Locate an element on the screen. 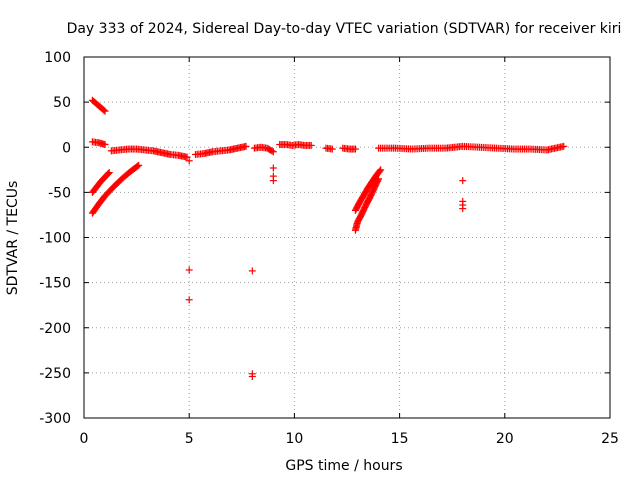 Image resolution: width=640 pixels, height=480 pixels. x-tick-label: 25 is located at coordinates (610, 439).